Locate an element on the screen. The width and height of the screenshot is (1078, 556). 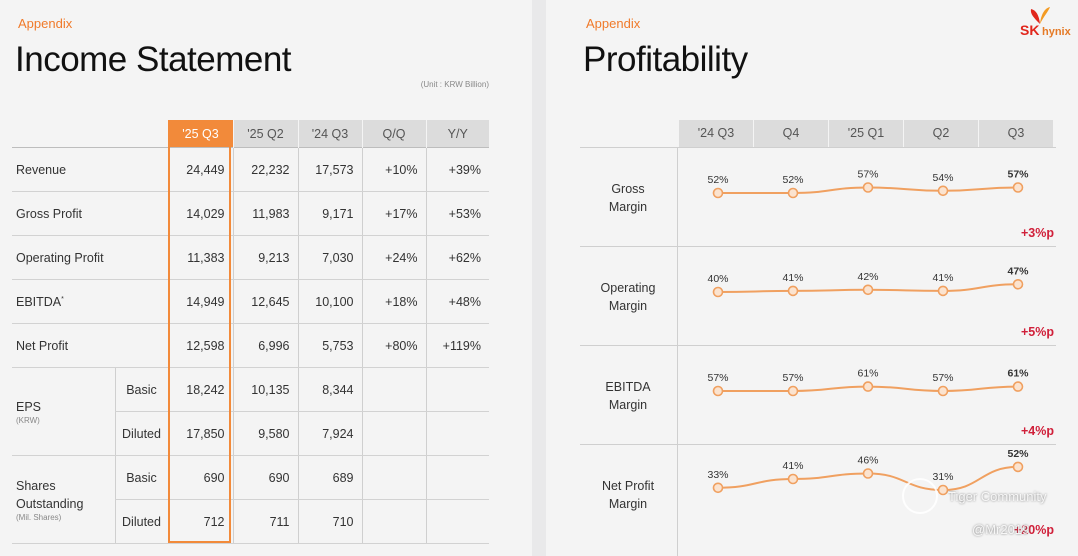
cell: +53% is located at coordinates (457, 213).